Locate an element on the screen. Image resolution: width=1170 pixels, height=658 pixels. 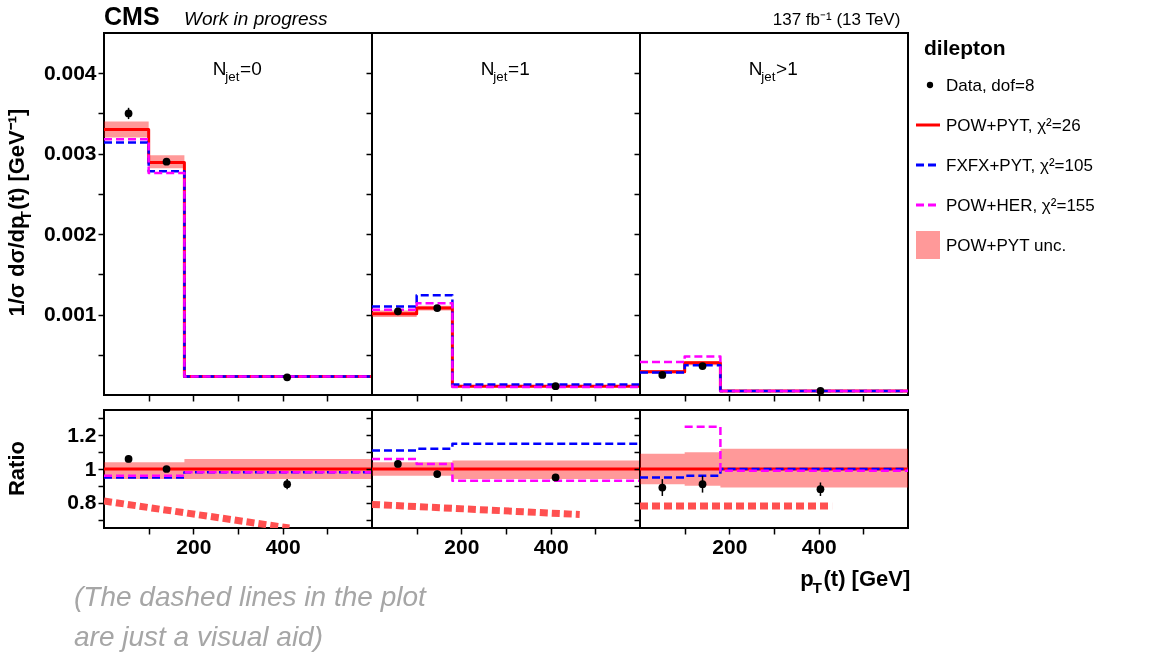
legend-label: Data, dof=8 is located at coordinates (990, 85).